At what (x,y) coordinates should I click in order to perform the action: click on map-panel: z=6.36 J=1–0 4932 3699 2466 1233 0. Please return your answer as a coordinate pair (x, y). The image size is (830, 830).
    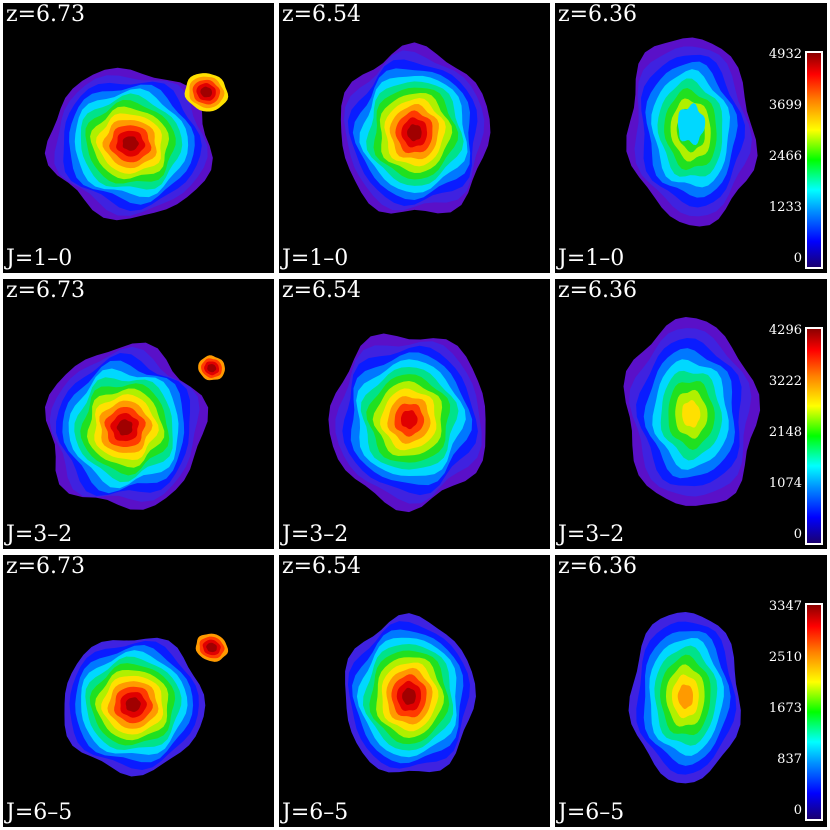
    Looking at the image, I should click on (691, 138).